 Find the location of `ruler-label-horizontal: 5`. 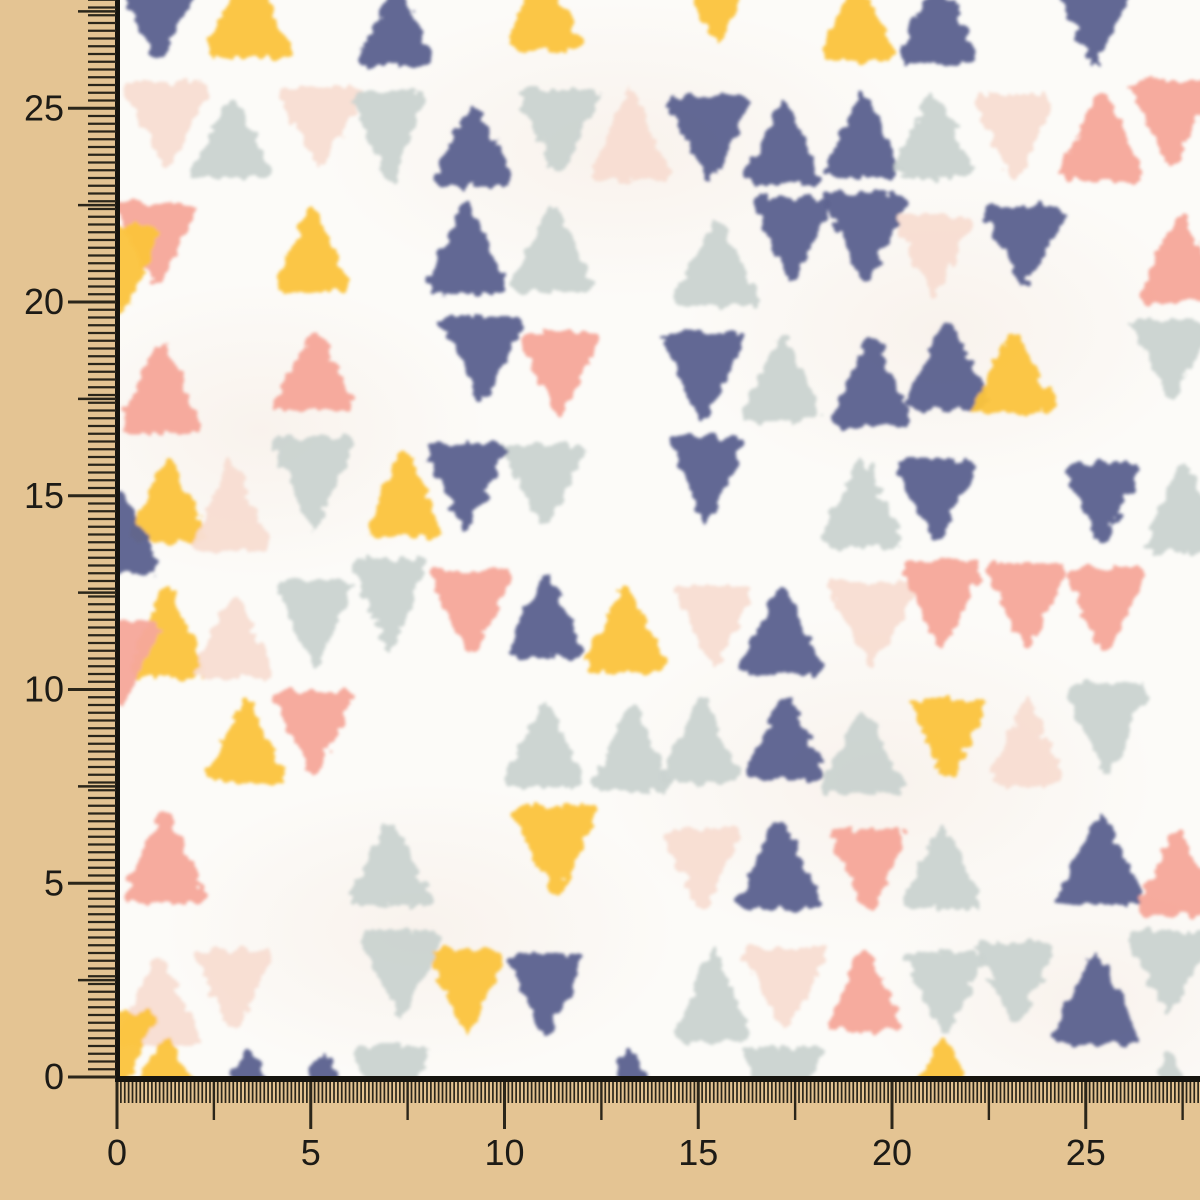

ruler-label-horizontal: 5 is located at coordinates (311, 1152).